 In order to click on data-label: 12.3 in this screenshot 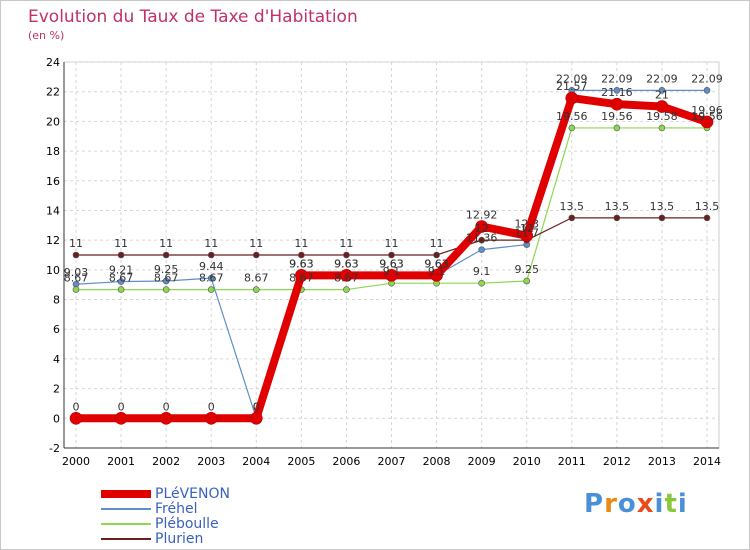, I will do `click(526, 224)`.